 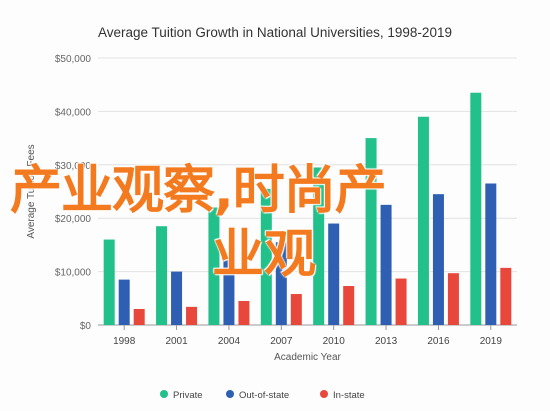 What do you see at coordinates (453, 299) in the screenshot?
I see `bar-in-state-2016` at bounding box center [453, 299].